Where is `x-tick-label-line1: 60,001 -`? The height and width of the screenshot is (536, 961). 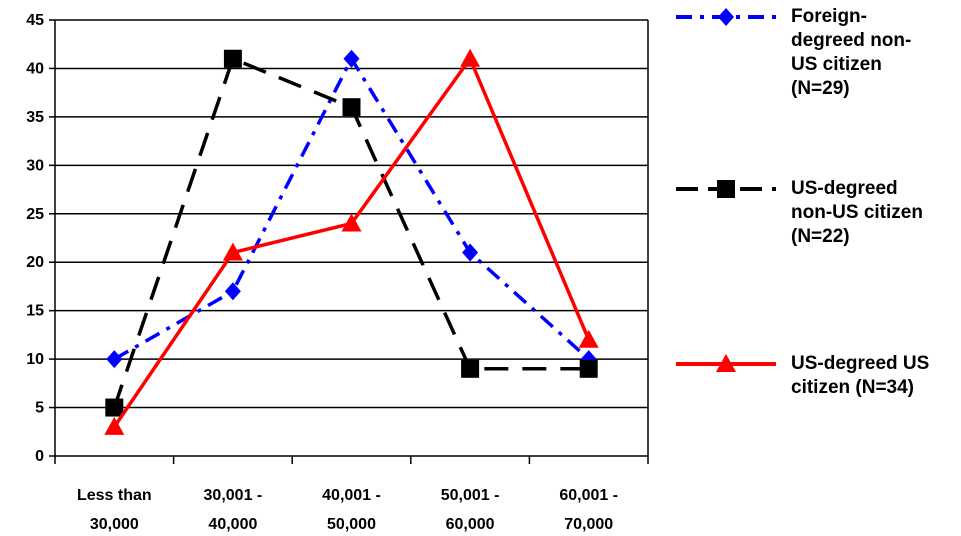
x-tick-label-line1: 60,001 - is located at coordinates (588, 495).